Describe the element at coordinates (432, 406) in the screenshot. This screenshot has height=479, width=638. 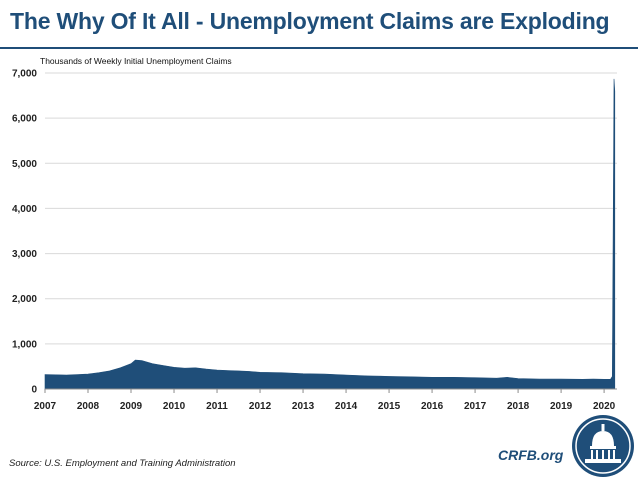
I see `x-tick-label: 2016` at that location.